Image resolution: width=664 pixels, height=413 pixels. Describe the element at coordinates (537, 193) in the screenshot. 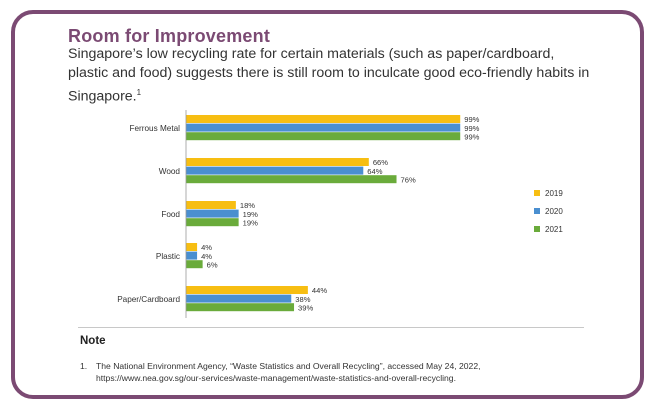

I see `legend-swatch-2019` at that location.